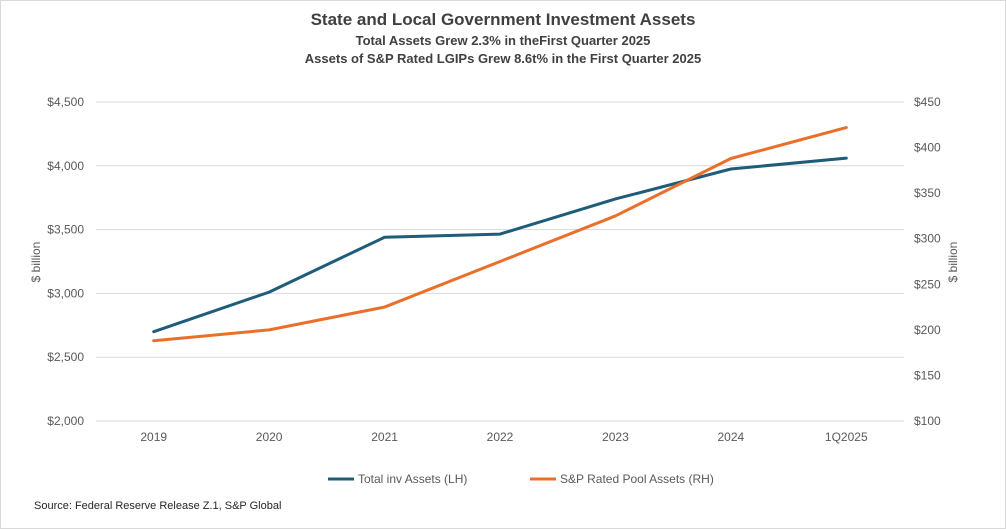 Image resolution: width=1006 pixels, height=529 pixels. Describe the element at coordinates (927, 239) in the screenshot. I see `y-right-tick-label: $300` at that location.